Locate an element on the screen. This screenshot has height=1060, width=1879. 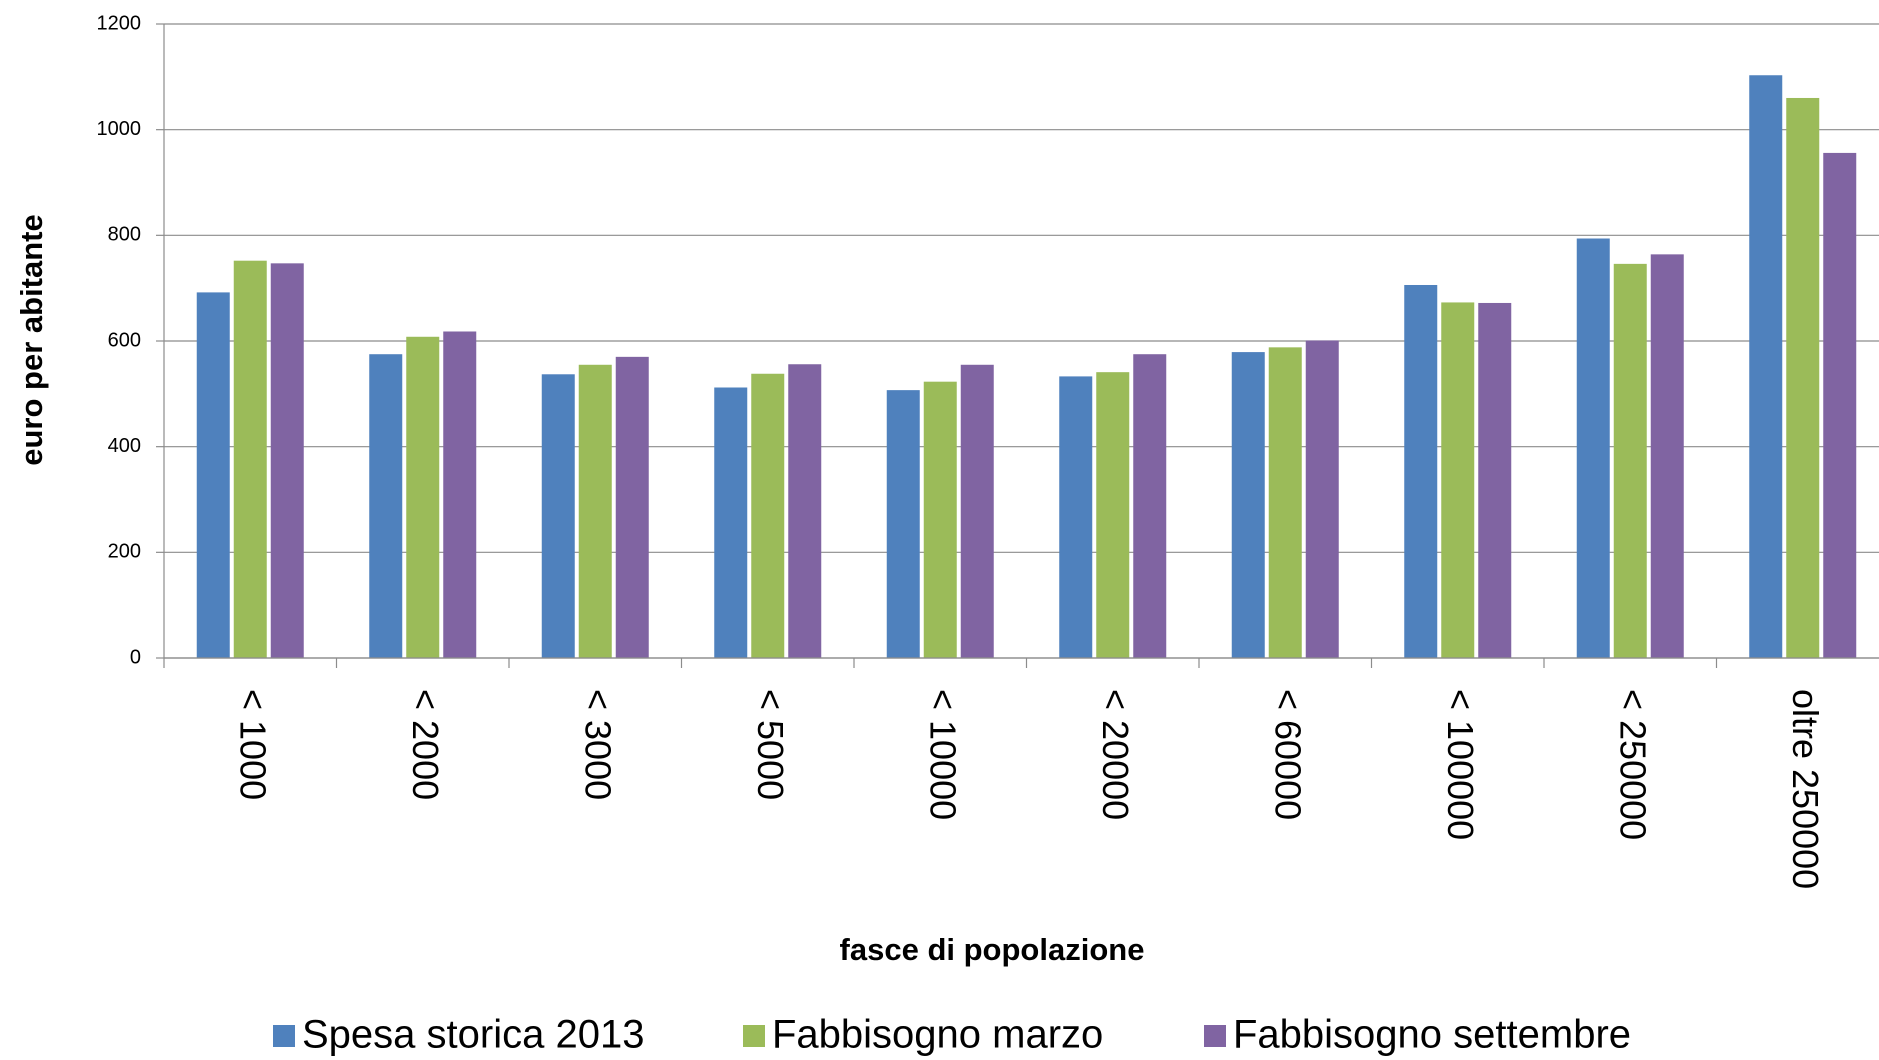
y-tick-label: 200 is located at coordinates (124, 552).